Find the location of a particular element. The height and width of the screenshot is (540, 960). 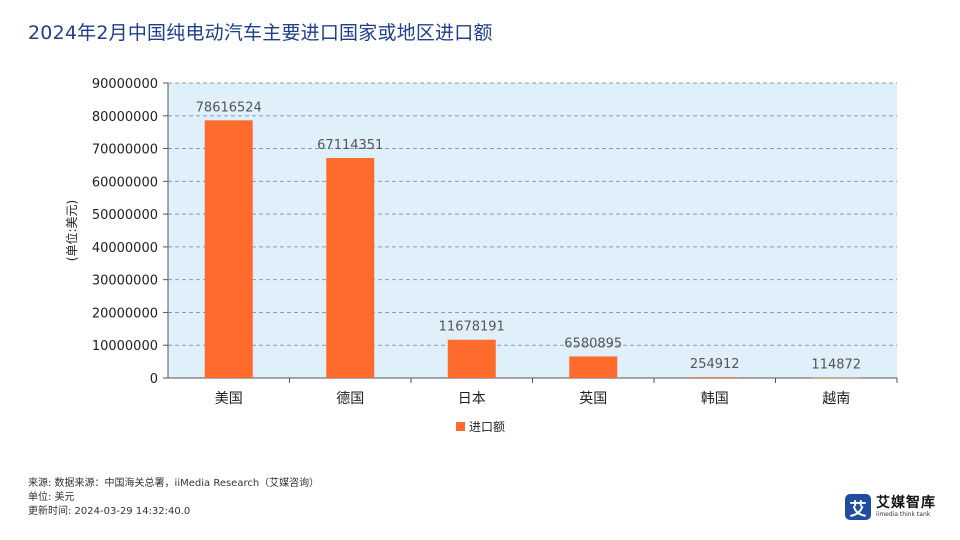

brand-logo: 艾 艾媒智库 iimedia think tank is located at coordinates (890, 507).